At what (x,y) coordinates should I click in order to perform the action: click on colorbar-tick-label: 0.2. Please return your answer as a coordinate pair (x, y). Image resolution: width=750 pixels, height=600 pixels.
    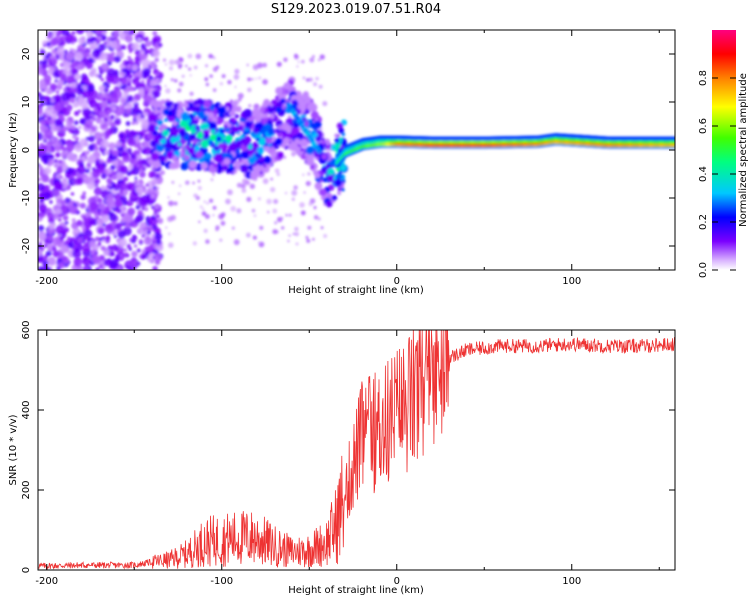
    Looking at the image, I should click on (703, 222).